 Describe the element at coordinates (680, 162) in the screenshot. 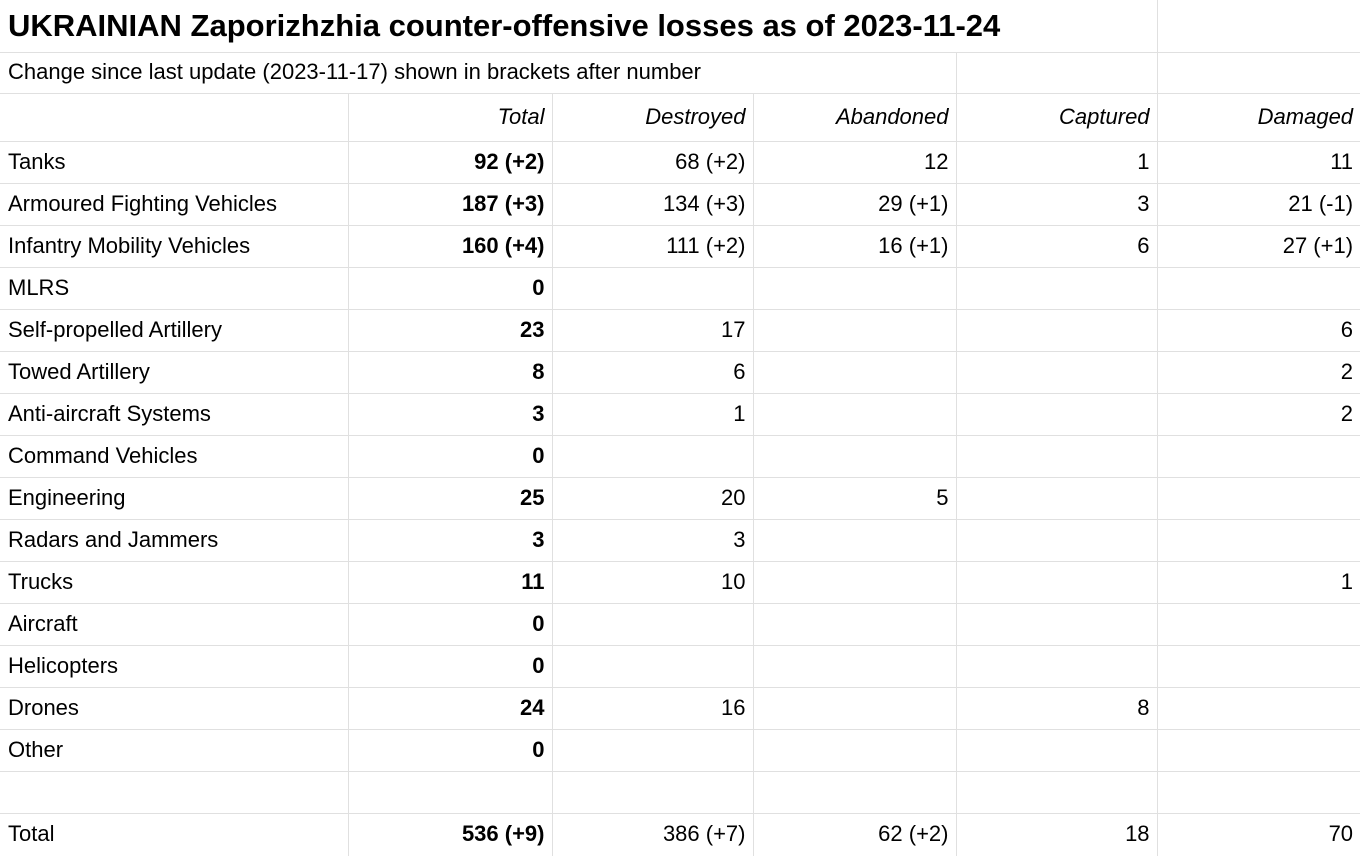

I see `table-row: Tanks 92 (+2) 68 (+2) 12 1 11` at that location.